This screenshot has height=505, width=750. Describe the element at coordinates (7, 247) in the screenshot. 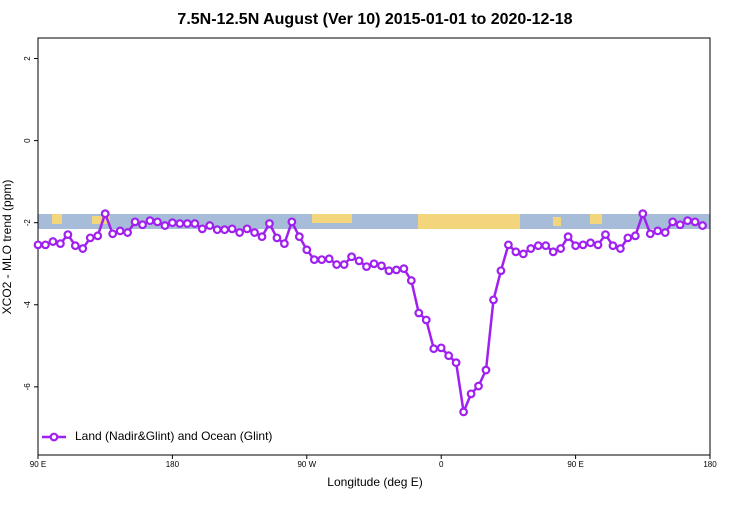

I see `y-axis-label: XCO2 - MLO trend (ppm)` at that location.